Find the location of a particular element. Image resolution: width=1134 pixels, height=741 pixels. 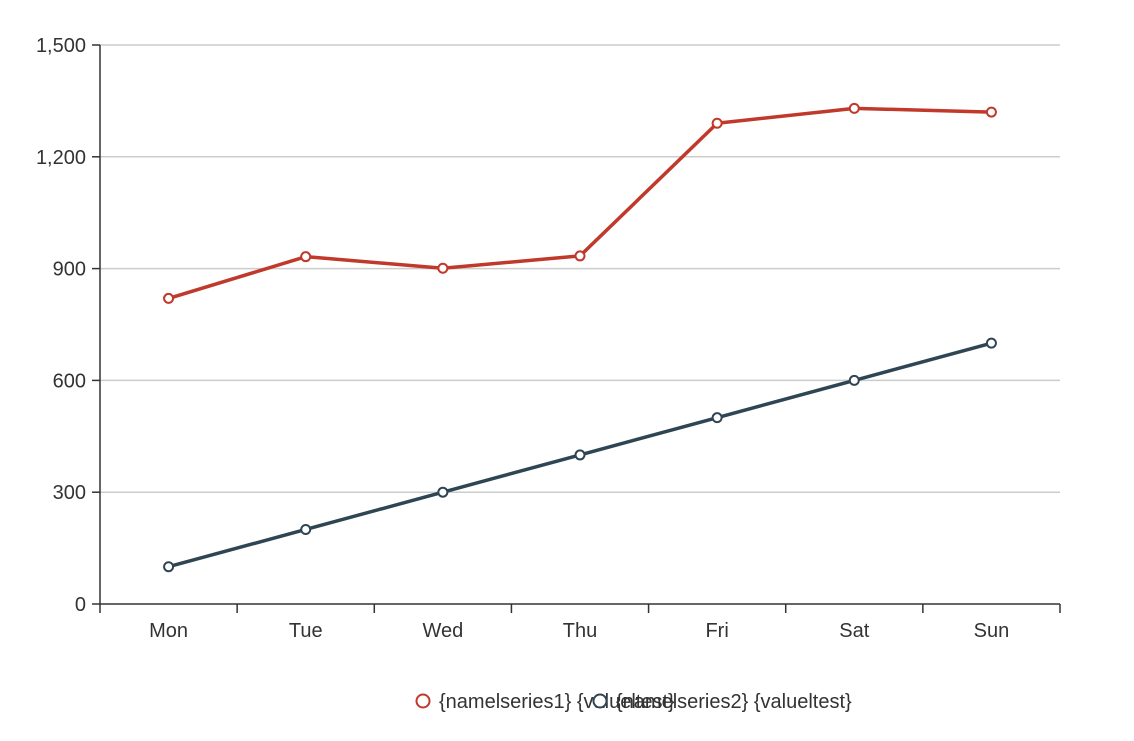

legend-label: {namelseries2} {valueltest} is located at coordinates (734, 702).